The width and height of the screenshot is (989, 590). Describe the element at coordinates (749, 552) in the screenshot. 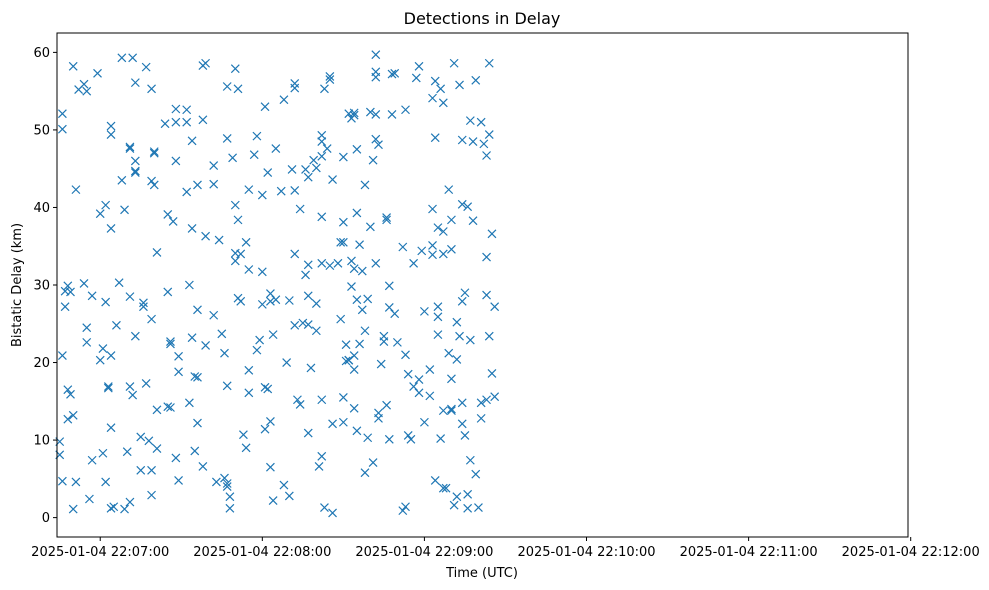

I see `x-tick-label: 2025-01-04 22:11:00` at that location.